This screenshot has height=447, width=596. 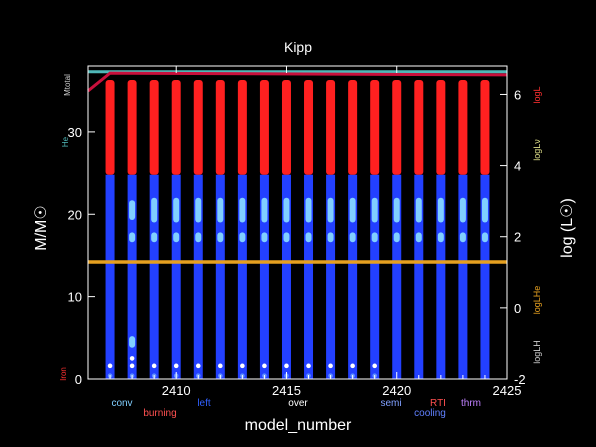 What do you see at coordinates (297, 82) in the screenshot?
I see `series-logL` at bounding box center [297, 82].